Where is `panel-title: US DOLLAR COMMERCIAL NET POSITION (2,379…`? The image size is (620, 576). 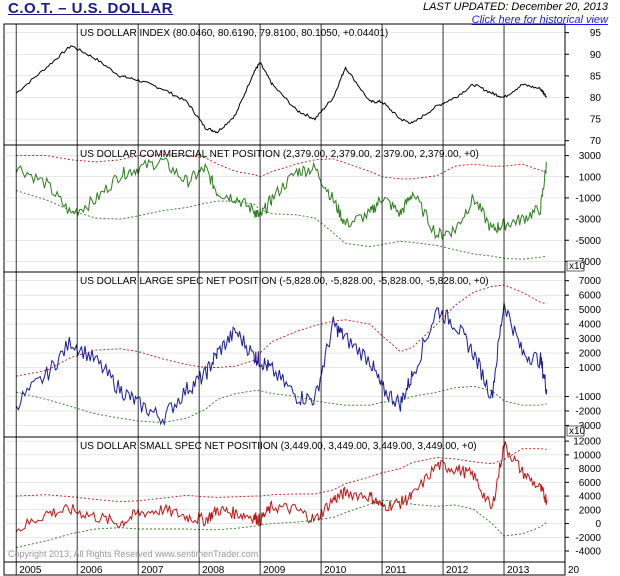 panel-title: US DOLLAR COMMERCIAL NET POSITION (2,379… is located at coordinates (279, 154).